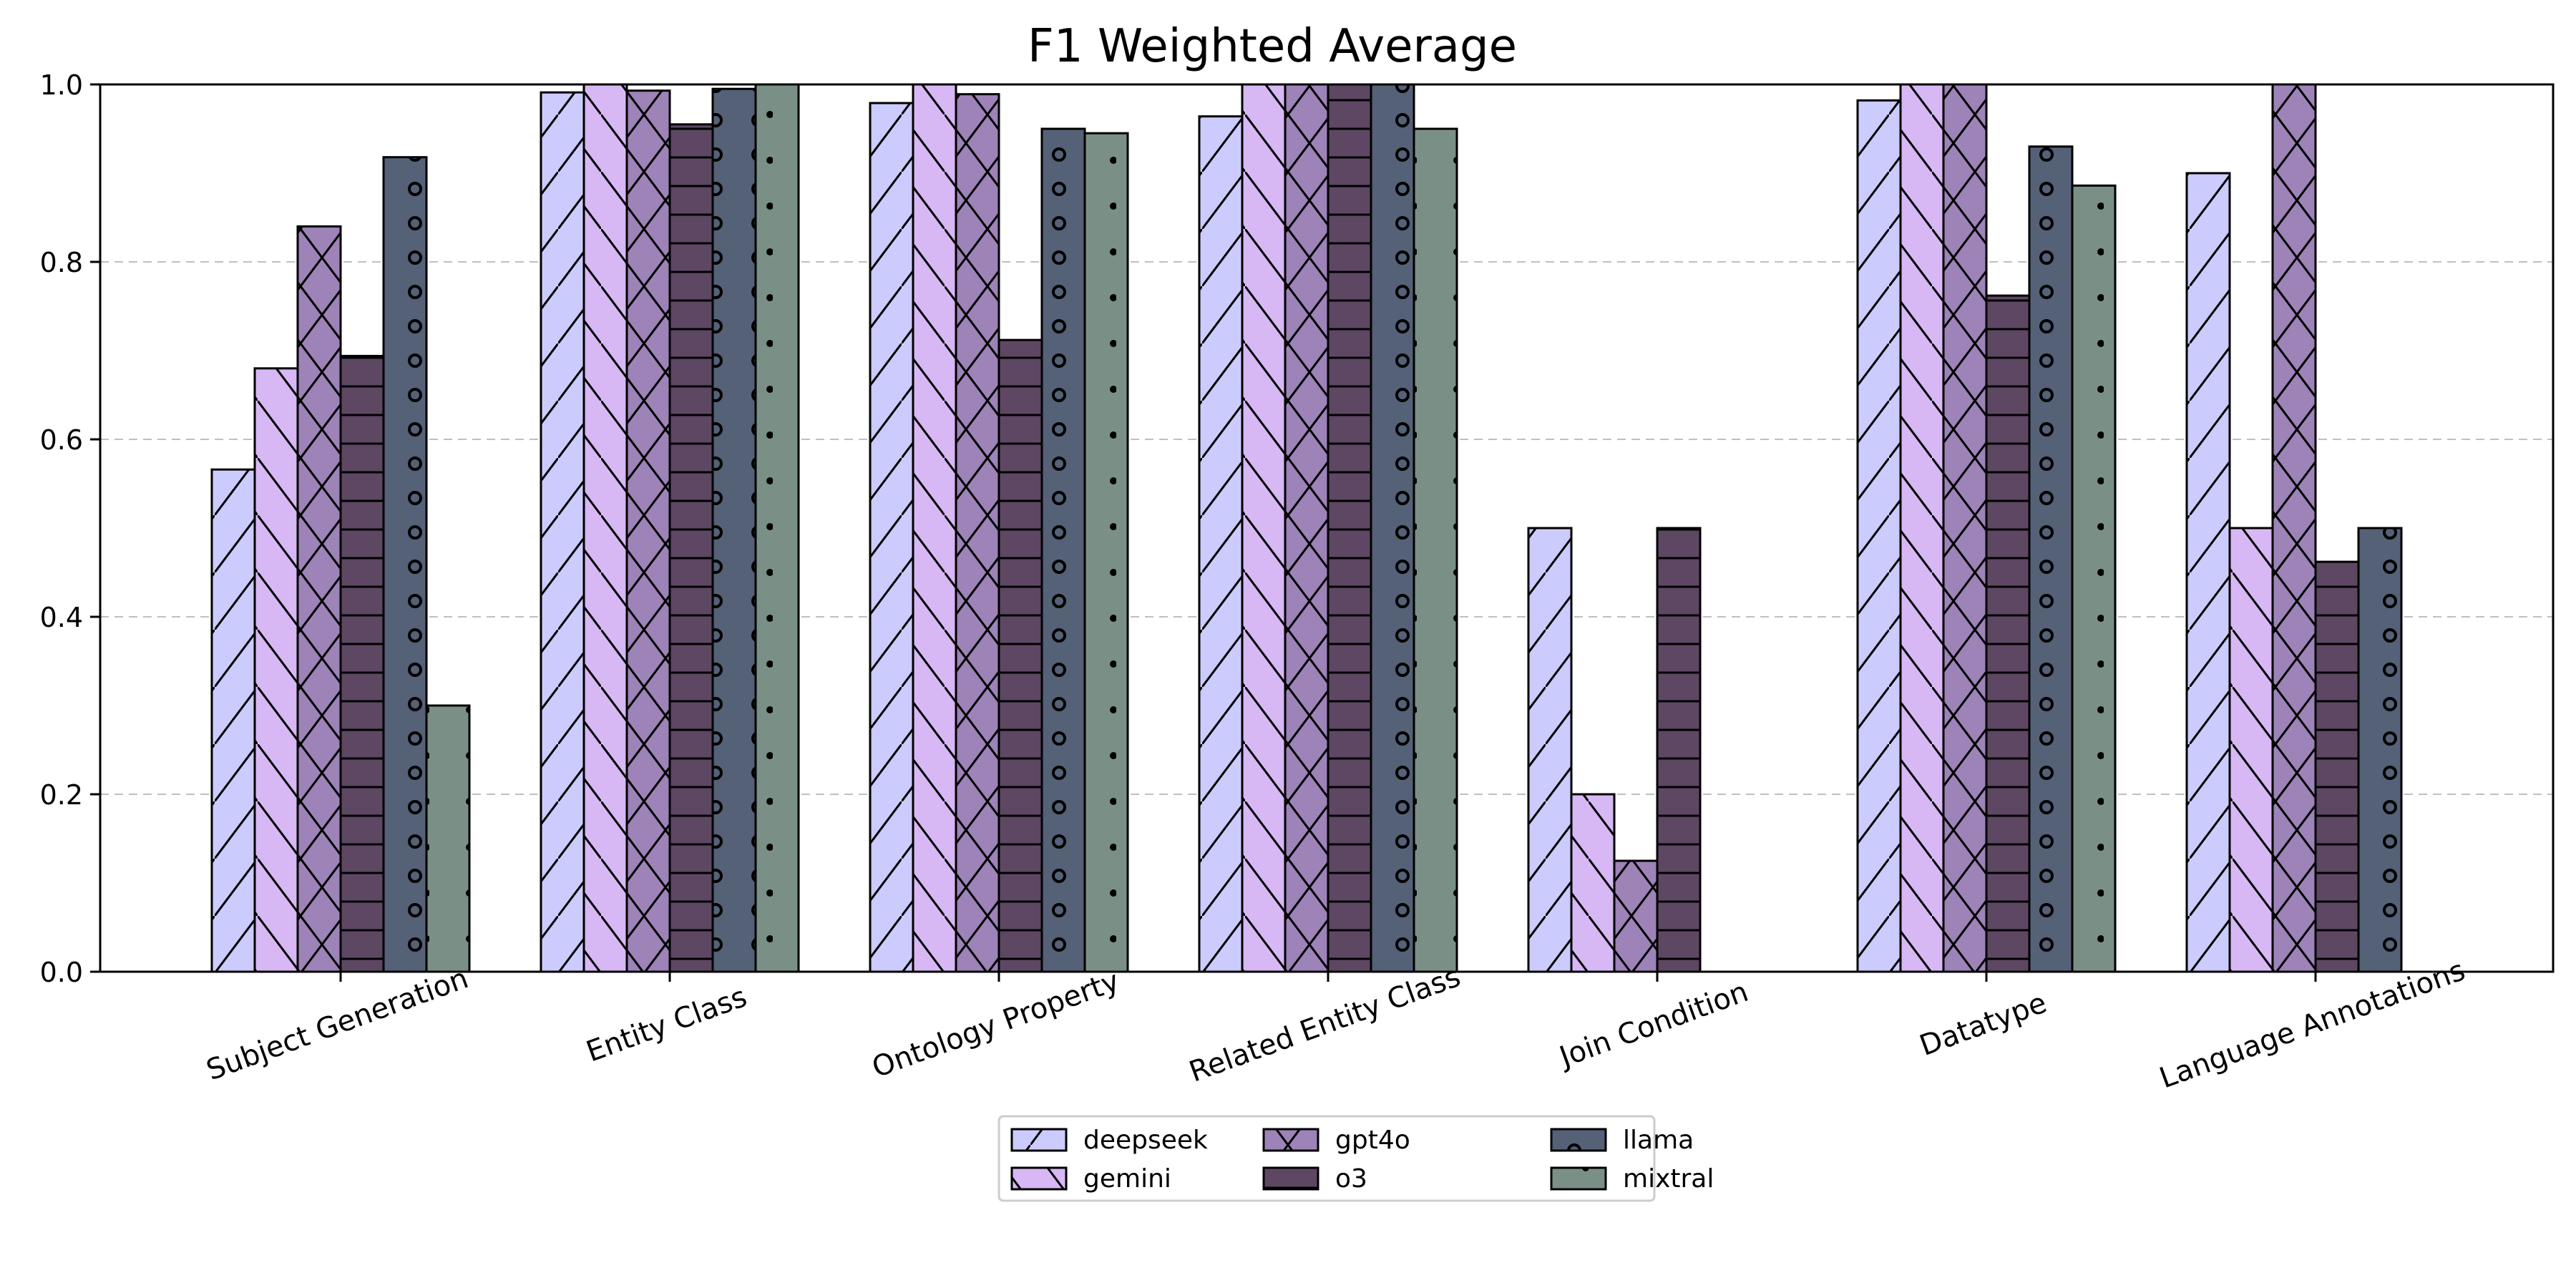 The height and width of the screenshot is (1288, 2576). I want to click on legend-swatch-gpt4o, so click(1290, 1140).